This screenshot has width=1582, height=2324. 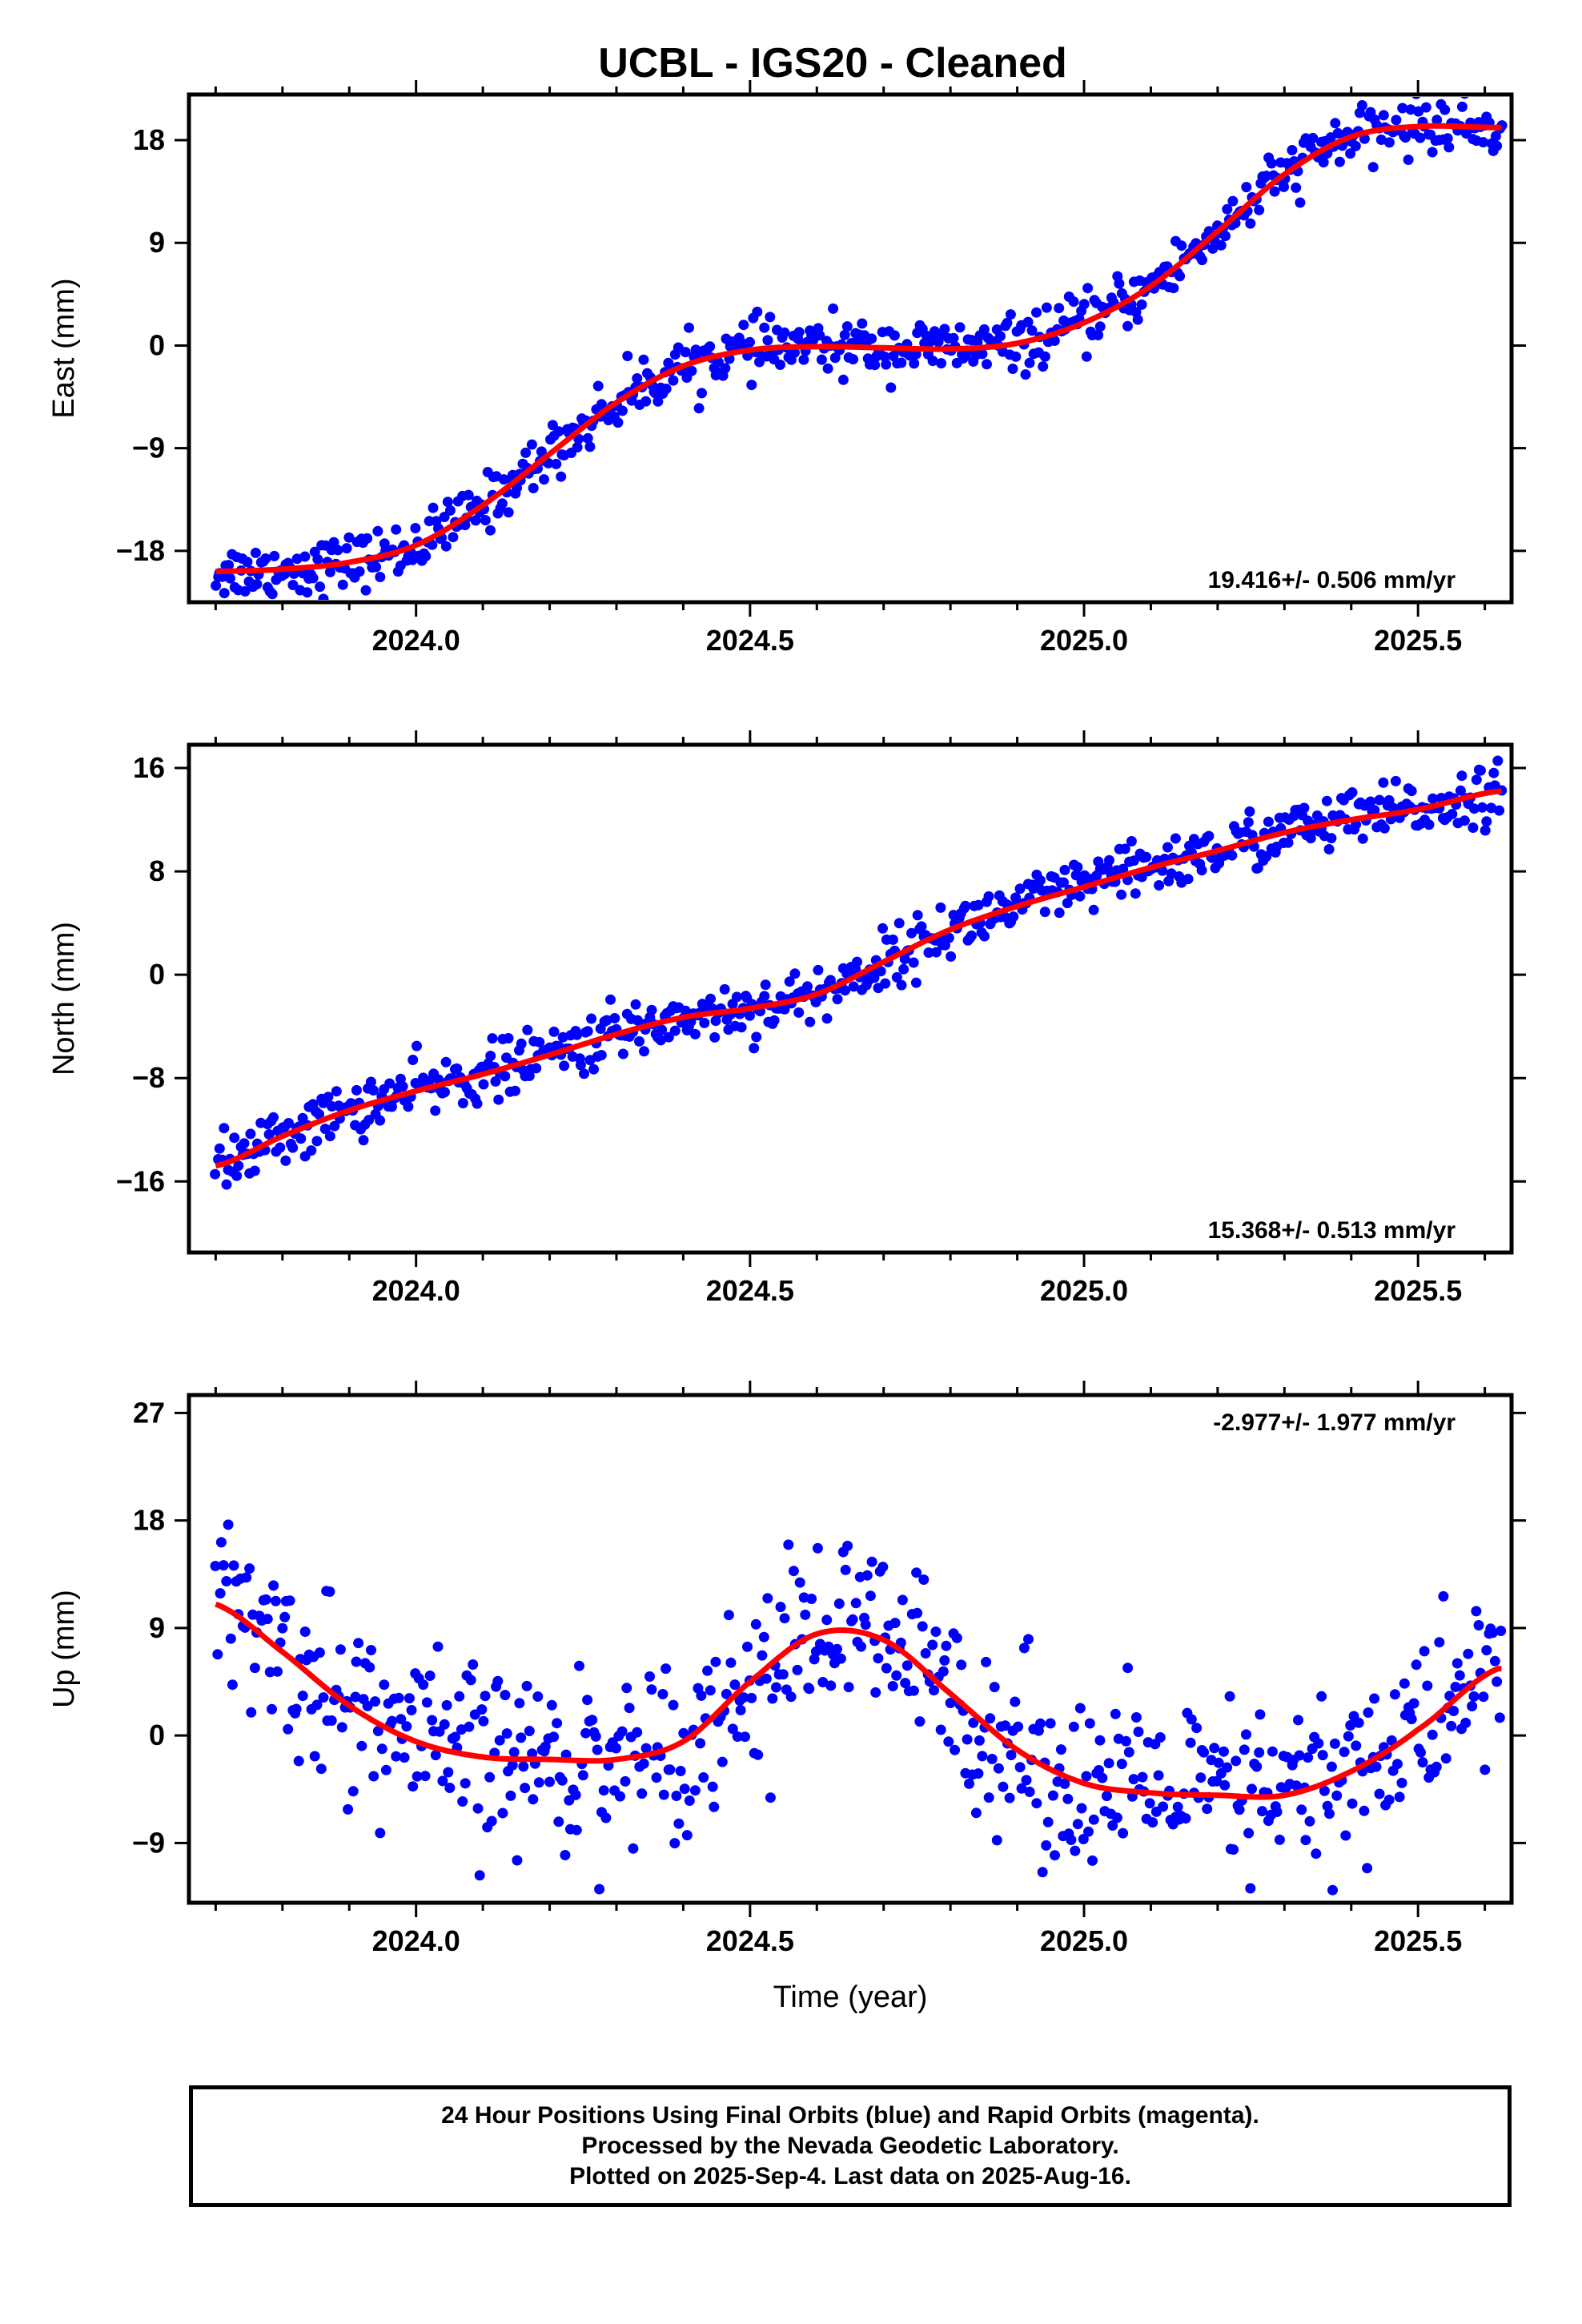 What do you see at coordinates (64, 1649) in the screenshot?
I see `up-ylabel: Up (mm)` at bounding box center [64, 1649].